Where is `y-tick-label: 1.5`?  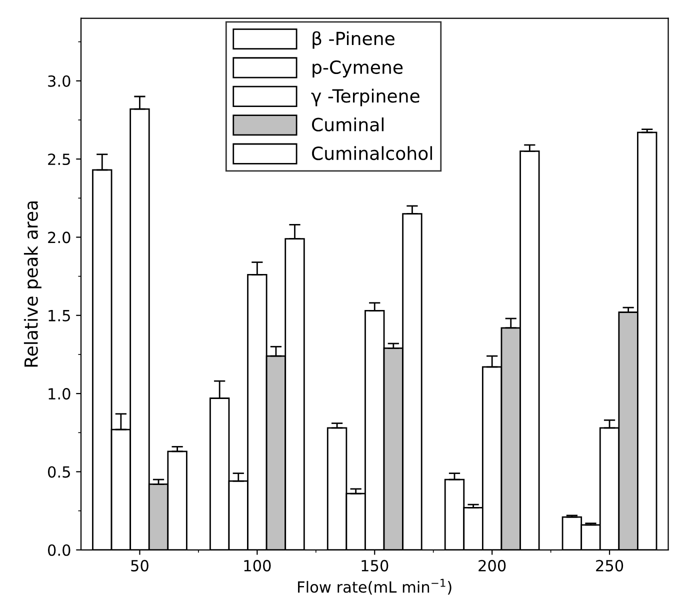
y-tick-label: 1.5 is located at coordinates (59, 316).